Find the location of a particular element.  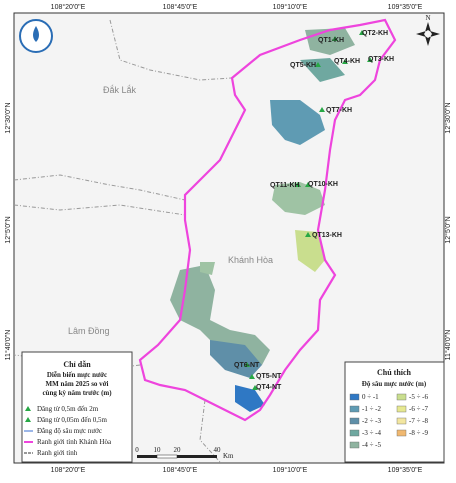

scale-label: 0 is located at coordinates (137, 450).